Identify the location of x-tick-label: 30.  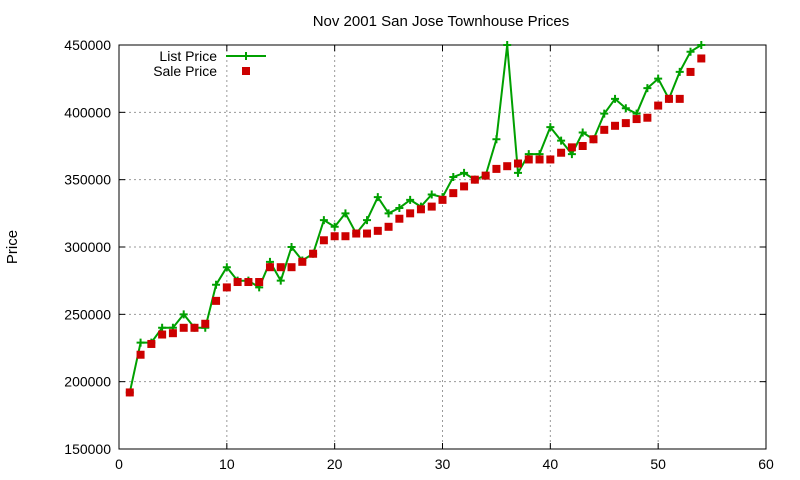
(443, 464).